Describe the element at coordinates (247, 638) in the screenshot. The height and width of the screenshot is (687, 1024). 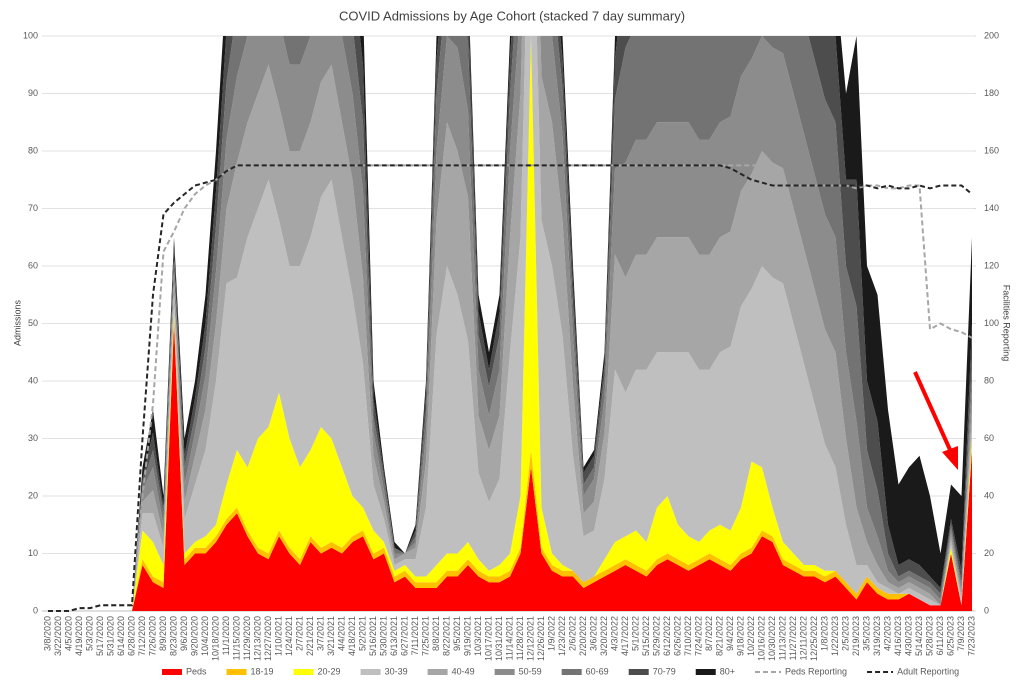
I see `x-tick-label: 11/29/2020` at that location.